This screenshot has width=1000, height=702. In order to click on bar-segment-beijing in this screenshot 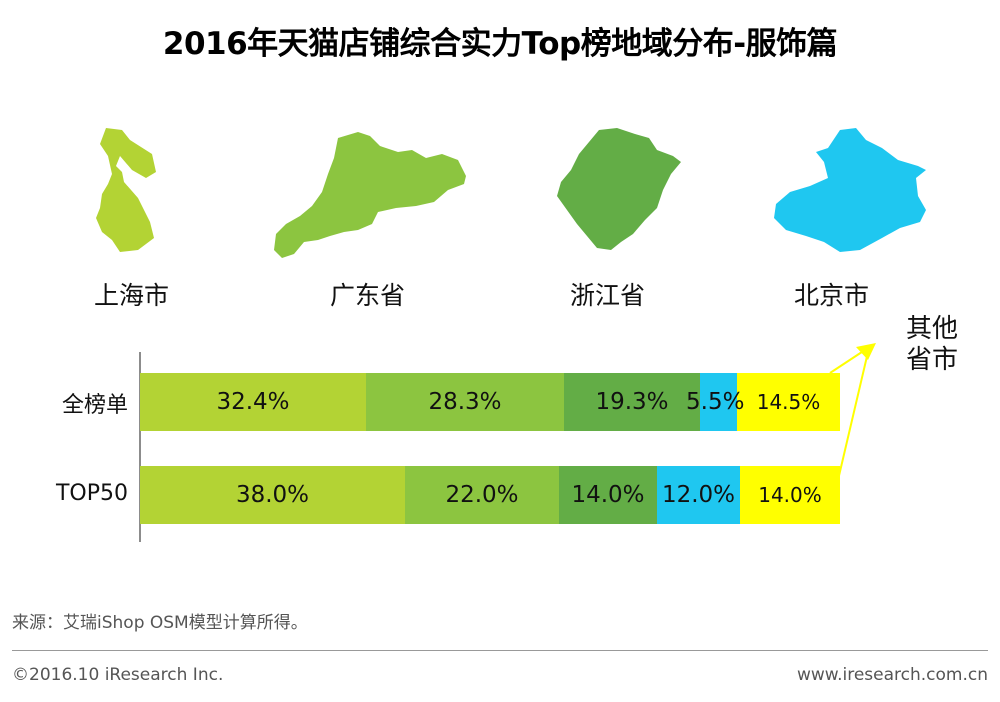, I will do `click(718, 402)`.